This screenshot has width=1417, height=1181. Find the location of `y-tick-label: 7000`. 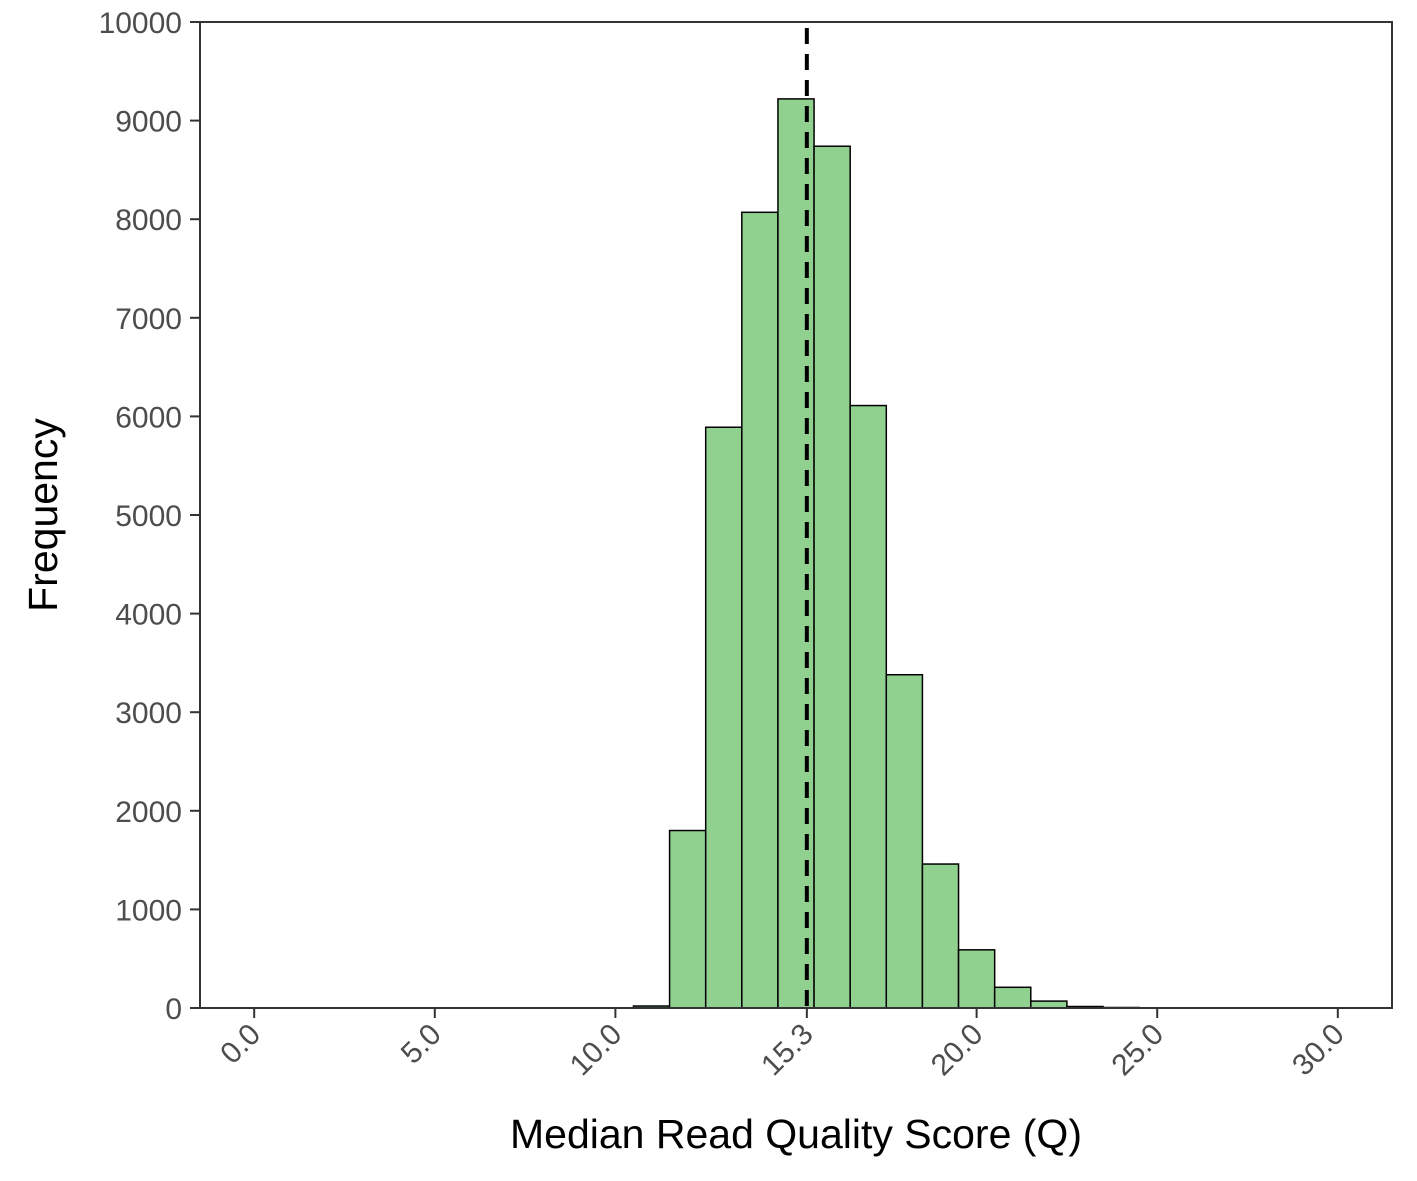

y-tick-label: 7000 is located at coordinates (148, 319).